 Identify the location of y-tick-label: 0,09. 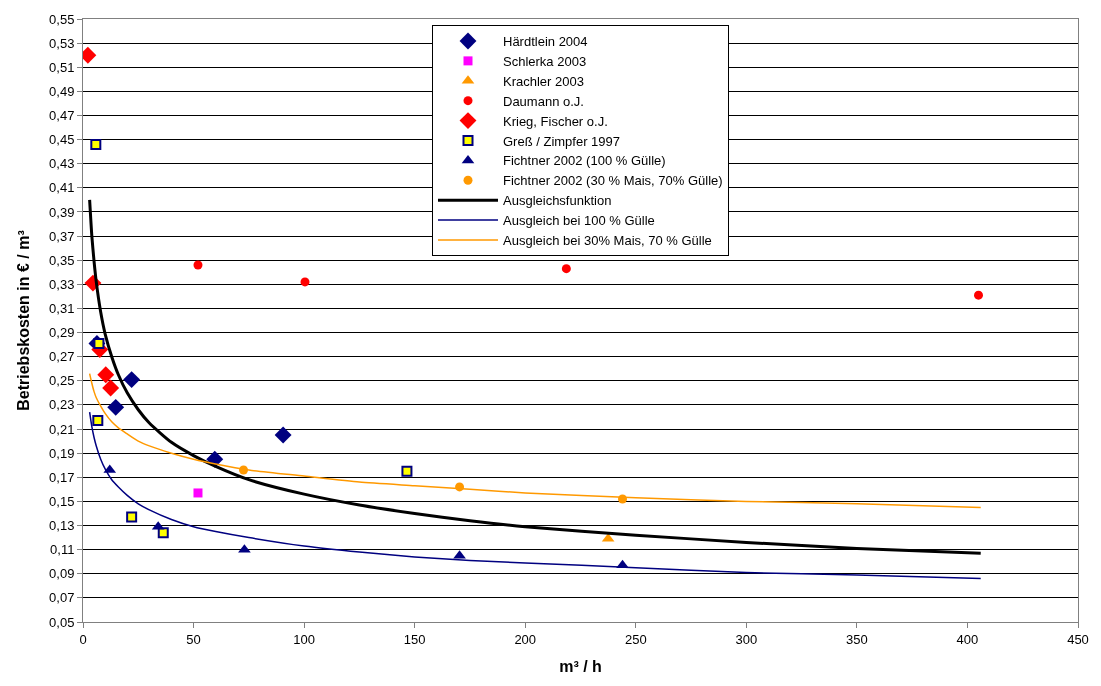
(62, 574).